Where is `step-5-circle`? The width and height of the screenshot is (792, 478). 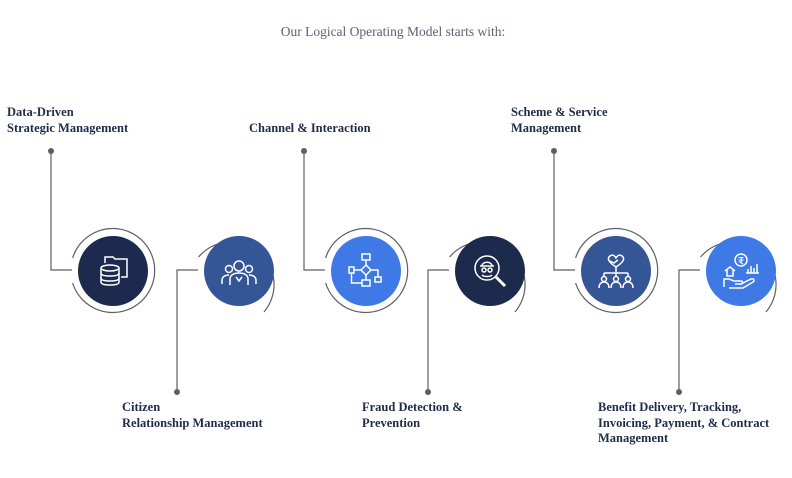
step-5-circle is located at coordinates (616, 271).